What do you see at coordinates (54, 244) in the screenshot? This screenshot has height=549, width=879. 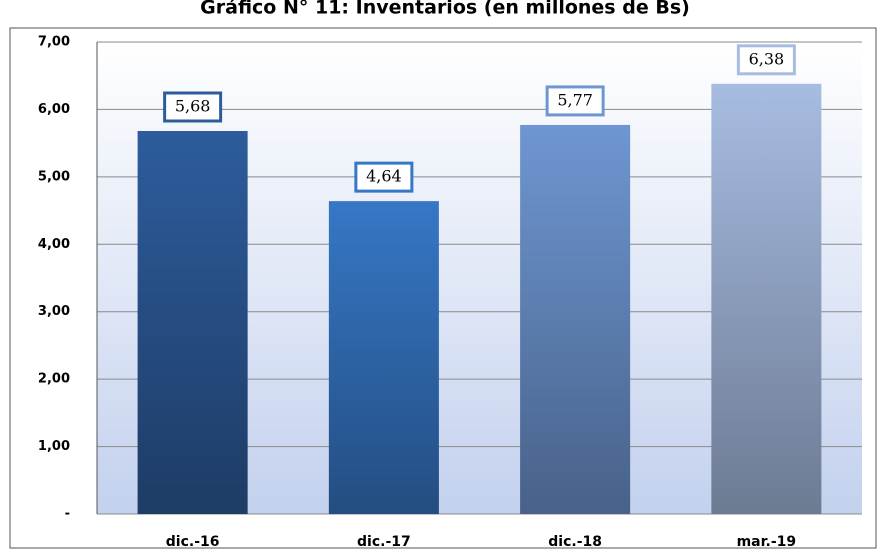 I see `y-tick-label: 4,00` at bounding box center [54, 244].